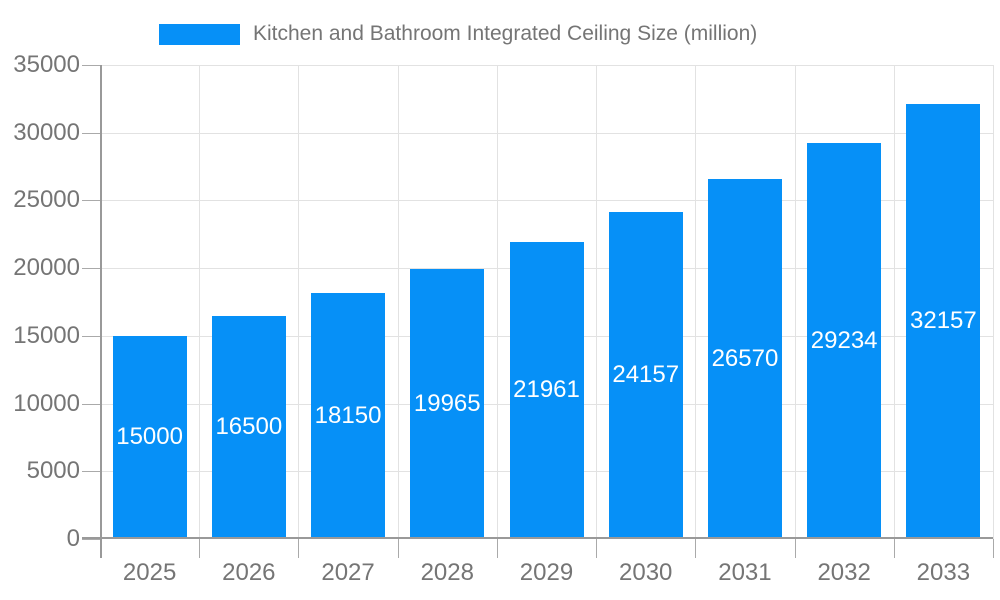  I want to click on bar-2029: 21961, so click(546, 390).